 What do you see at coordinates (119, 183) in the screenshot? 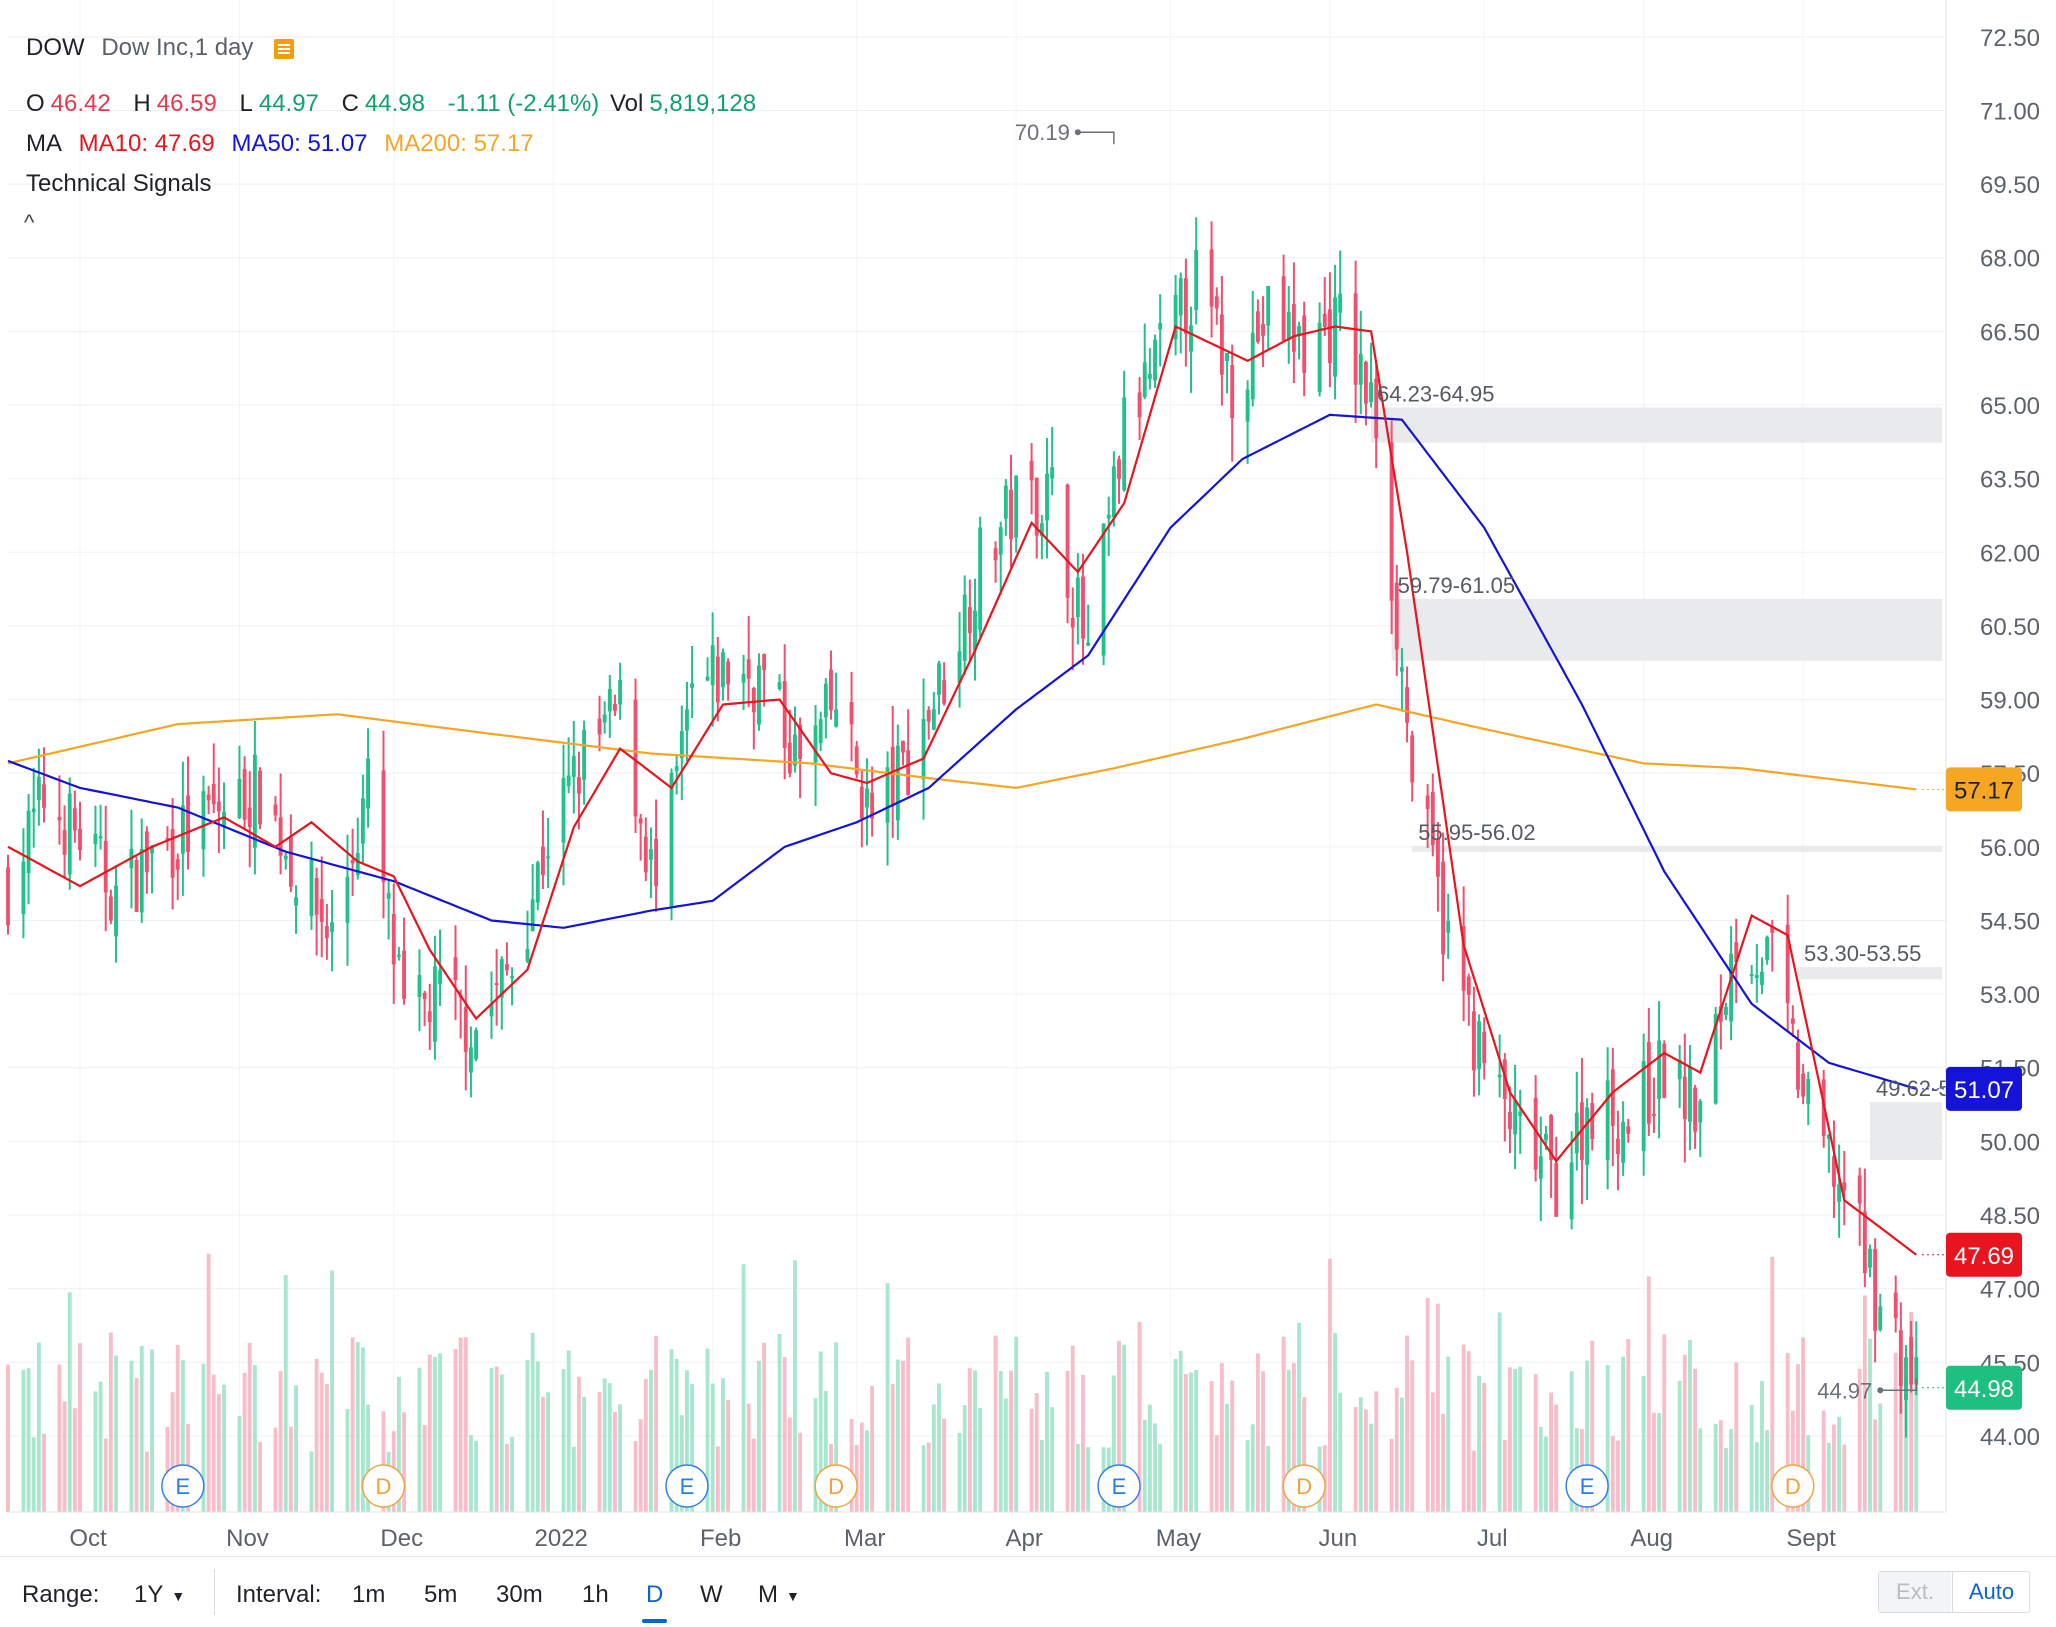
I see `technical-signals: Technical Signals` at bounding box center [119, 183].